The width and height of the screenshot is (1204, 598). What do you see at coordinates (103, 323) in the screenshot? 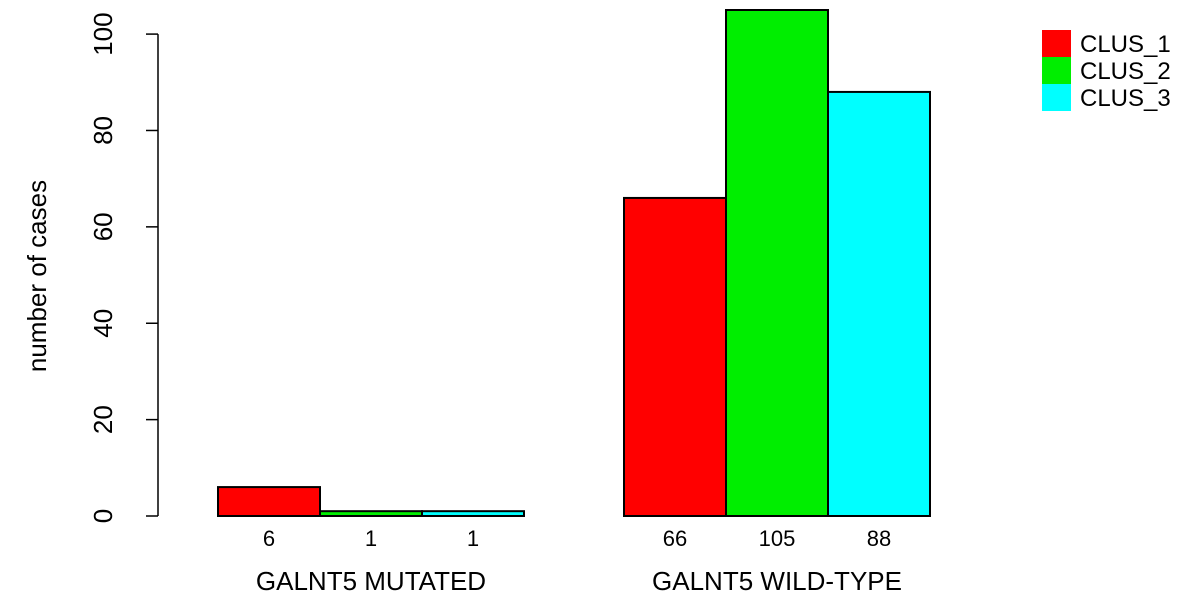
I see `y-tick-label: 40` at bounding box center [103, 323].